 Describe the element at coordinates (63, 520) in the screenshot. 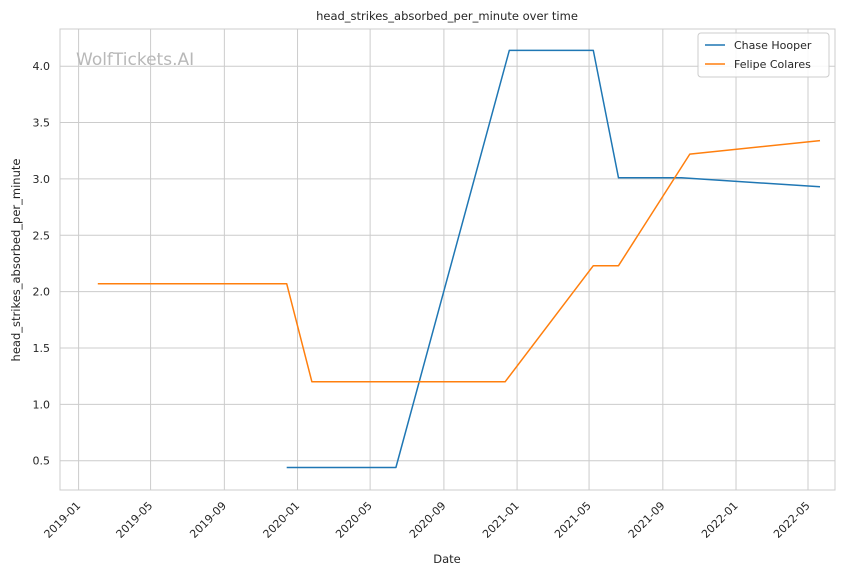

I see `x-tick-label: 2019-01` at that location.